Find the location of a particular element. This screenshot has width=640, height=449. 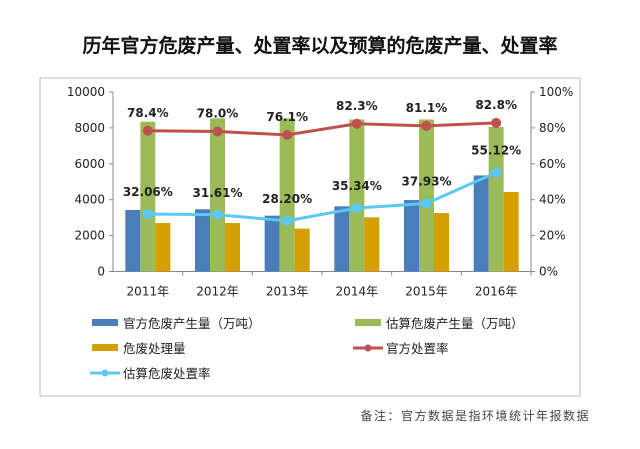

data-label: 31.61% is located at coordinates (218, 193).